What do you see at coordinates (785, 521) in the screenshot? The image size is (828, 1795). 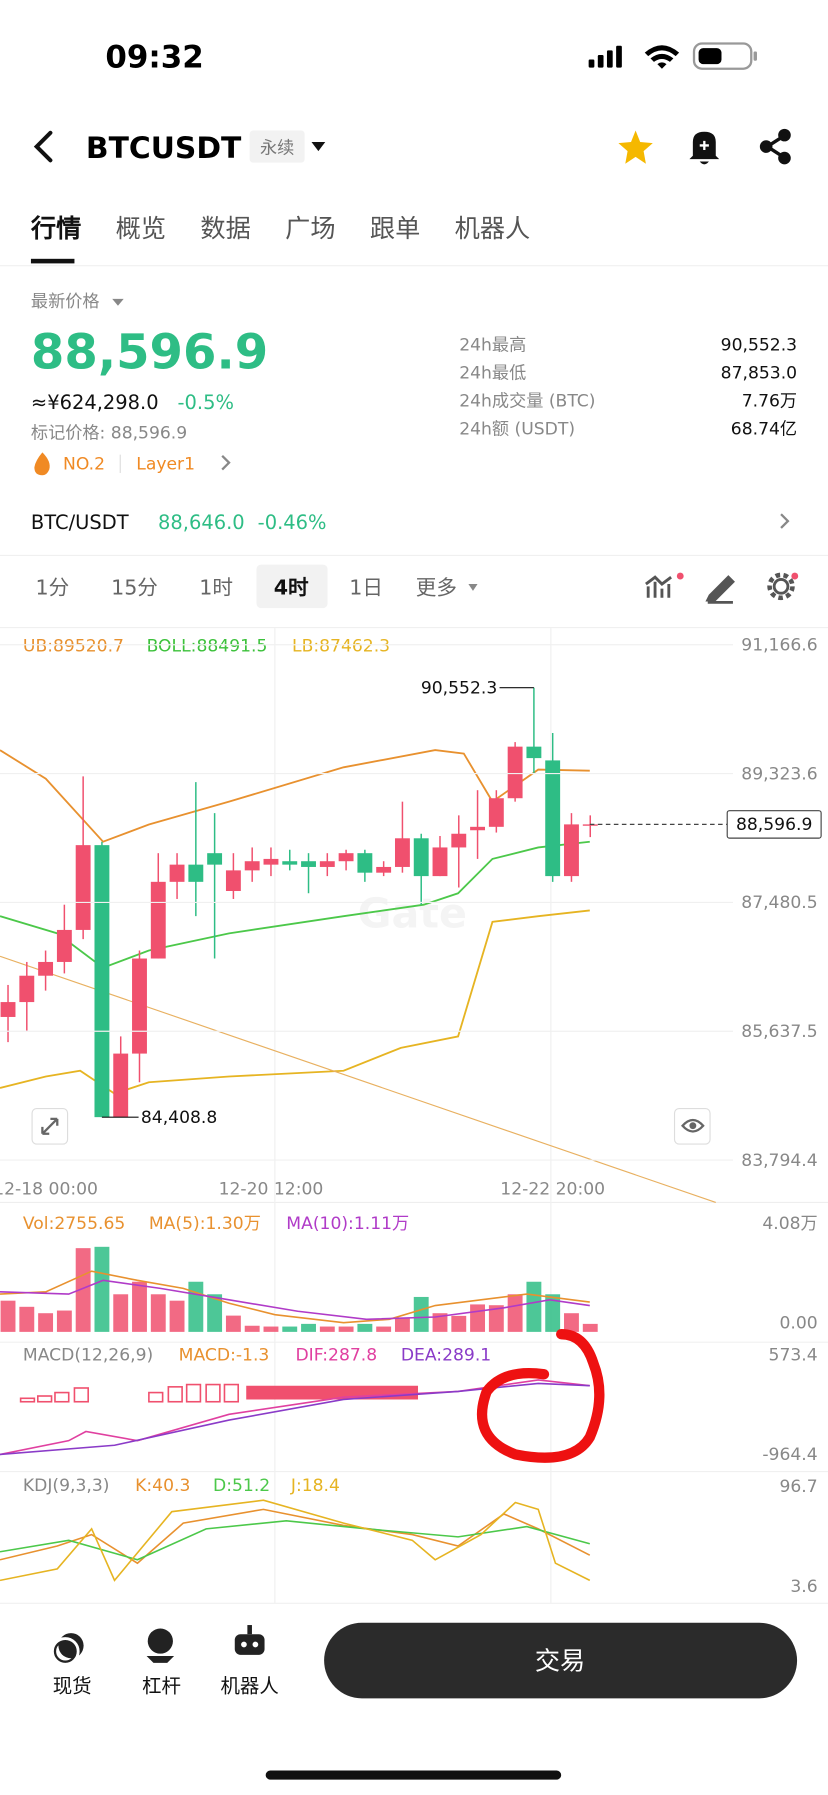 I see `pair-chevron` at bounding box center [785, 521].